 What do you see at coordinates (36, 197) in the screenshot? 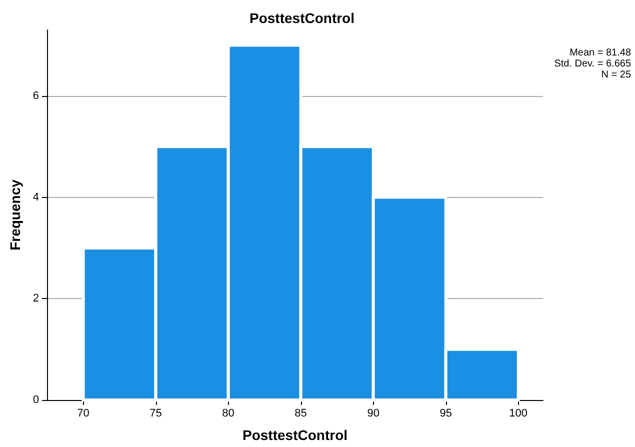
I see `y-tick-label: 4` at bounding box center [36, 197].